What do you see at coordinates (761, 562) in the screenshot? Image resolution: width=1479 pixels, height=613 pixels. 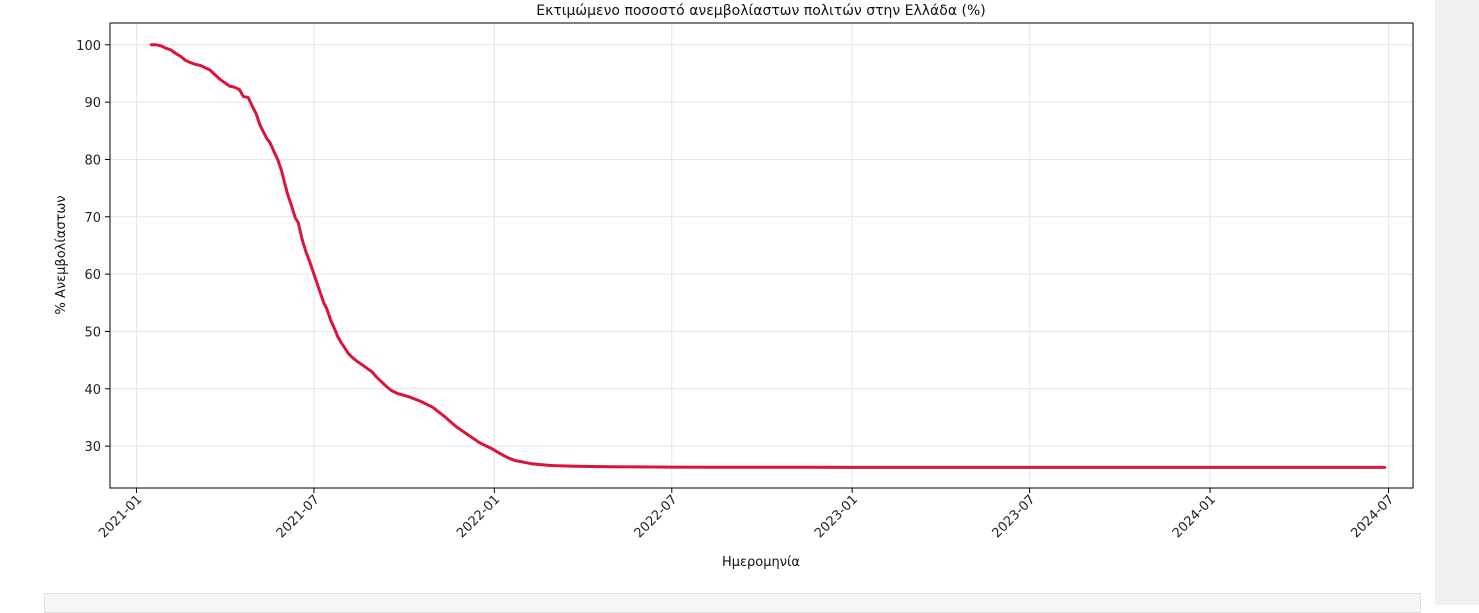 I see `x-axis-label: Ημερομηνία` at bounding box center [761, 562].